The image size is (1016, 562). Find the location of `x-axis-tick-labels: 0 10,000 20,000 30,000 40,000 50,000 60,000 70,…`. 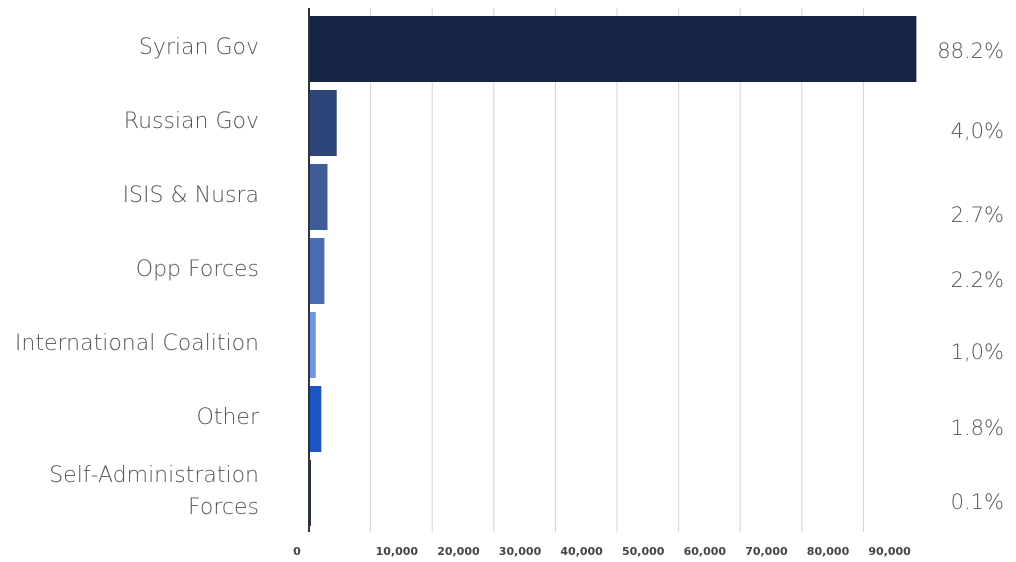

x-axis-tick-labels: 0 10,000 20,000 30,000 40,000 50,000 60,000 70,… is located at coordinates (602, 551).